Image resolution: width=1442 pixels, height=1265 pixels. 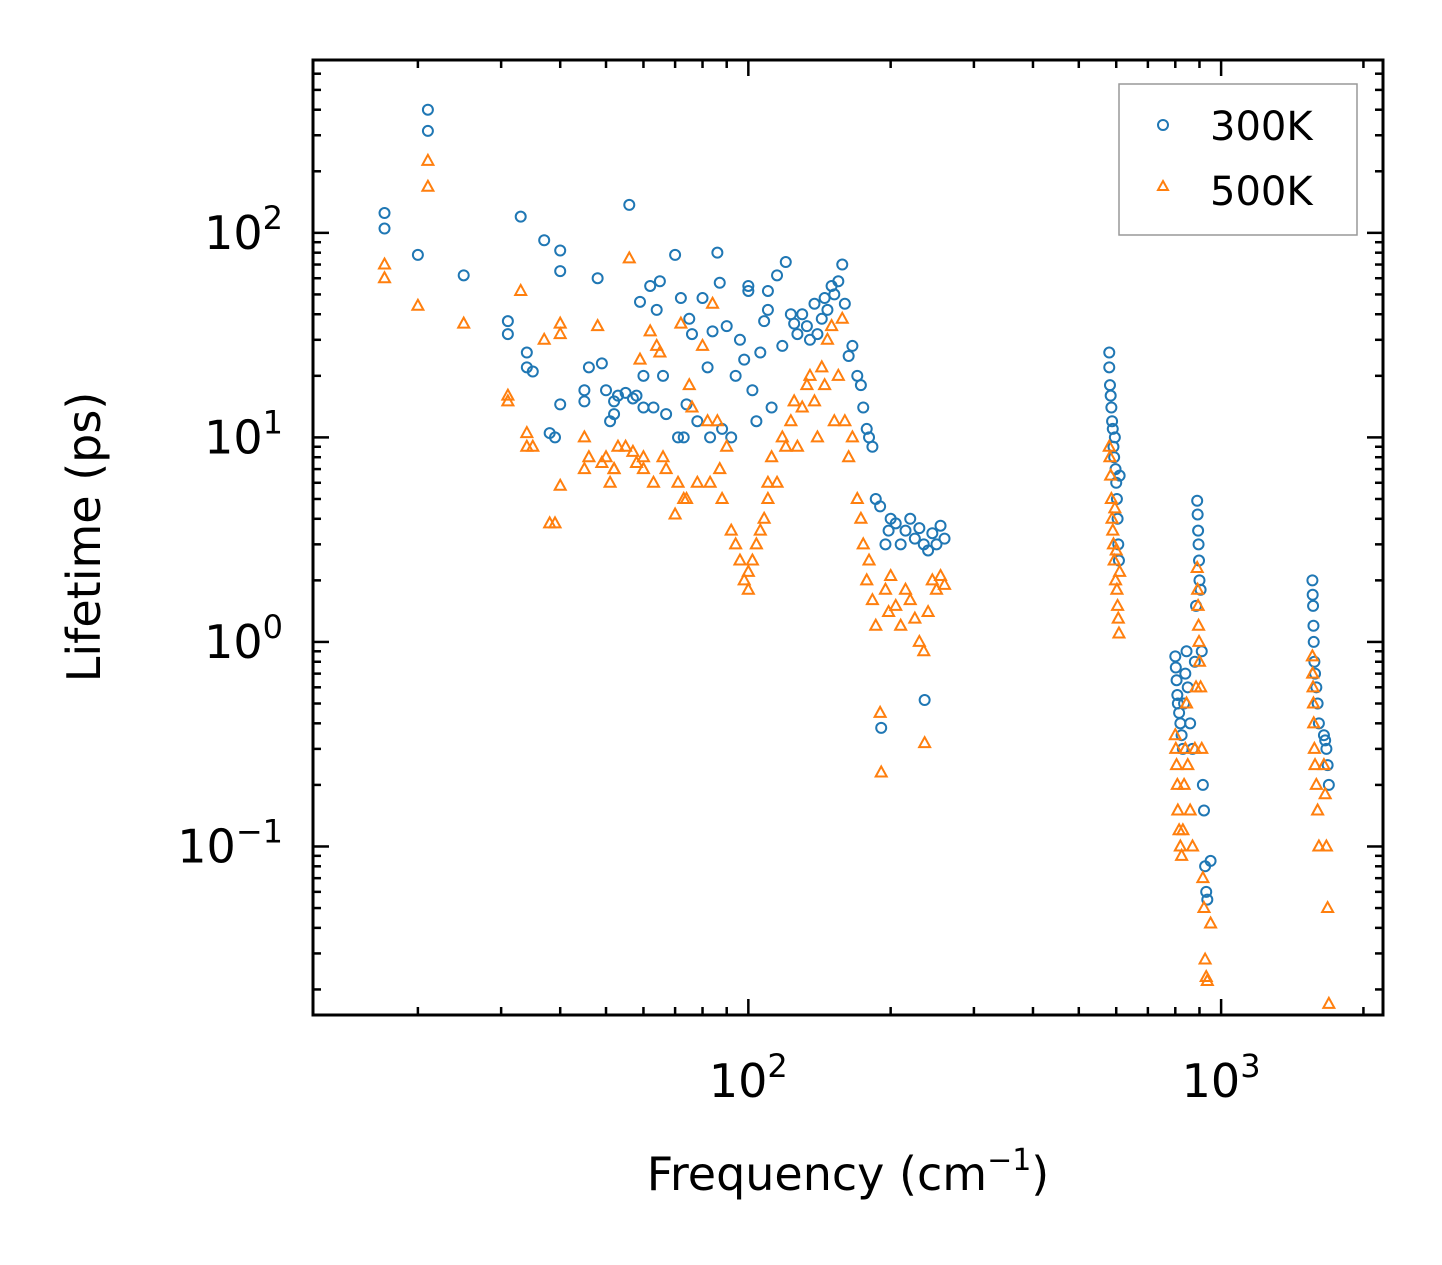 What do you see at coordinates (1221, 1077) in the screenshot?
I see `x-tick-label: 103` at bounding box center [1221, 1077].